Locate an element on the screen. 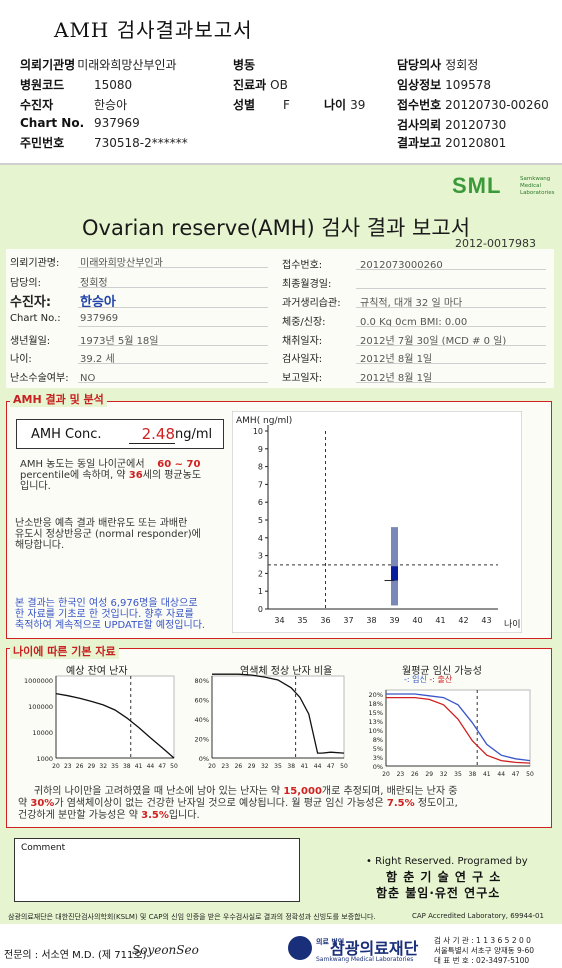 The image size is (562, 968). mini-y-tick-label: 1000000 is located at coordinates (38, 681).